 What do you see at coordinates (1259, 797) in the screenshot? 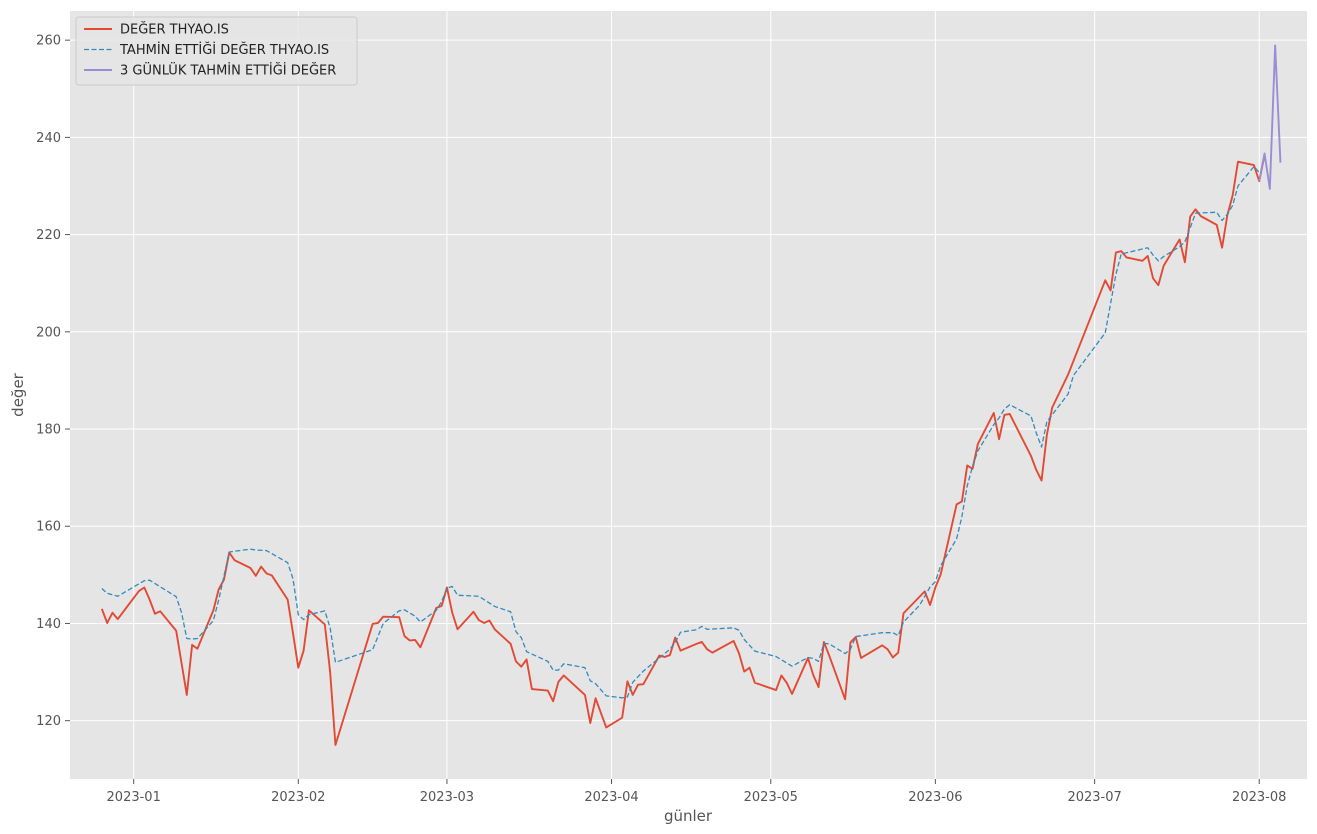
I see `x-tick-label: 2023-08` at bounding box center [1259, 797].